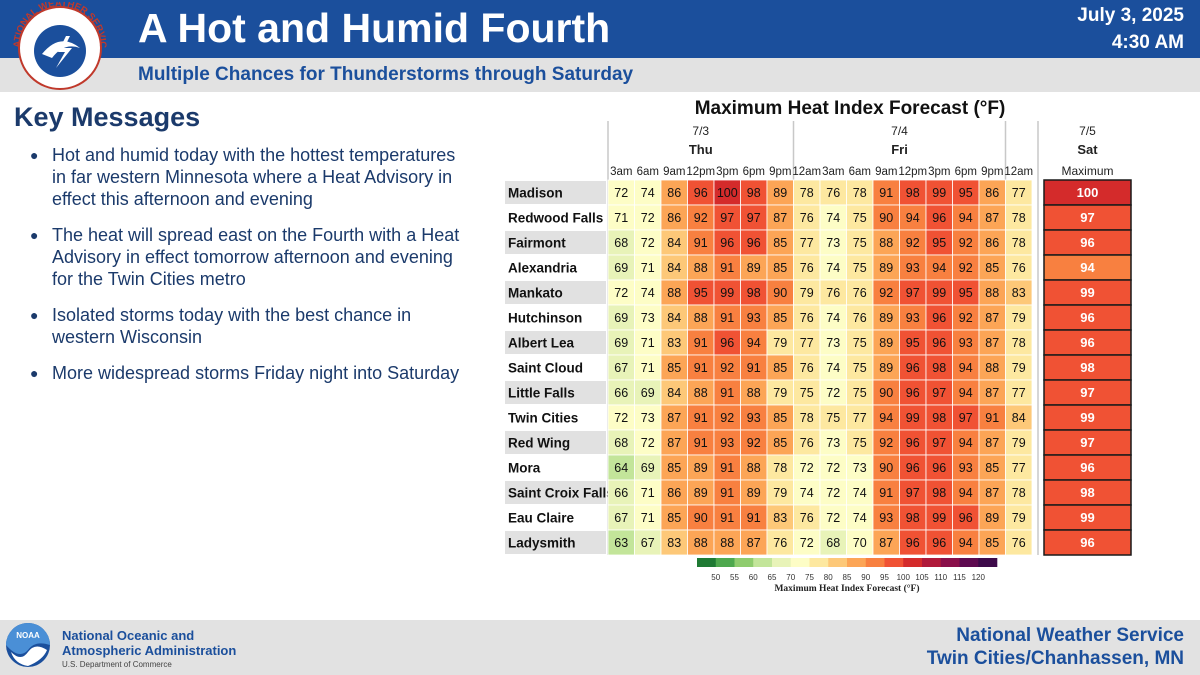 Image resolution: width=1200 pixels, height=675 pixels. I want to click on issue-date: July 3, 2025, so click(1130, 15).